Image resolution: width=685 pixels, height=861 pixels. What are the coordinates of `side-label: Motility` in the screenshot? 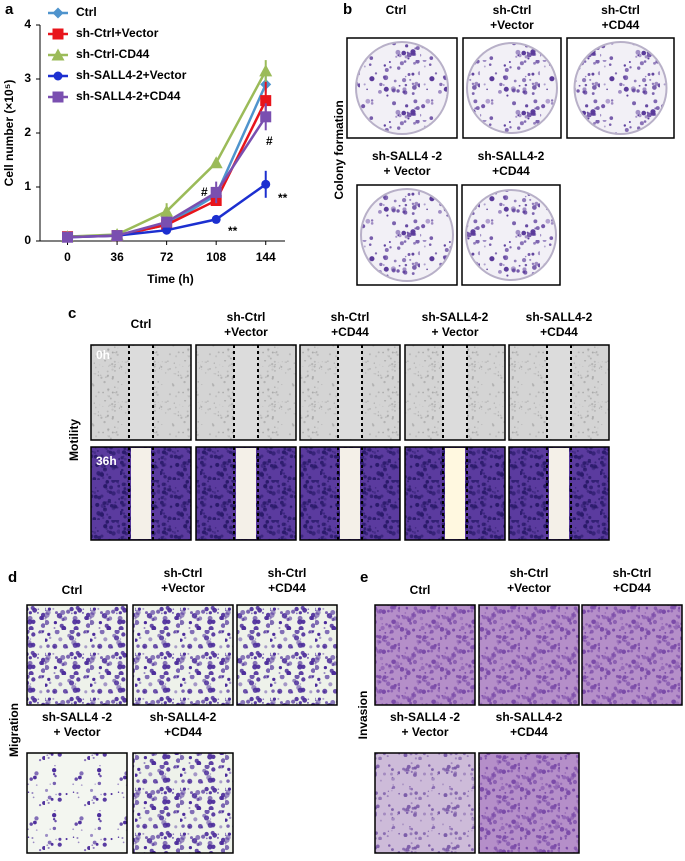 It's located at (74, 440).